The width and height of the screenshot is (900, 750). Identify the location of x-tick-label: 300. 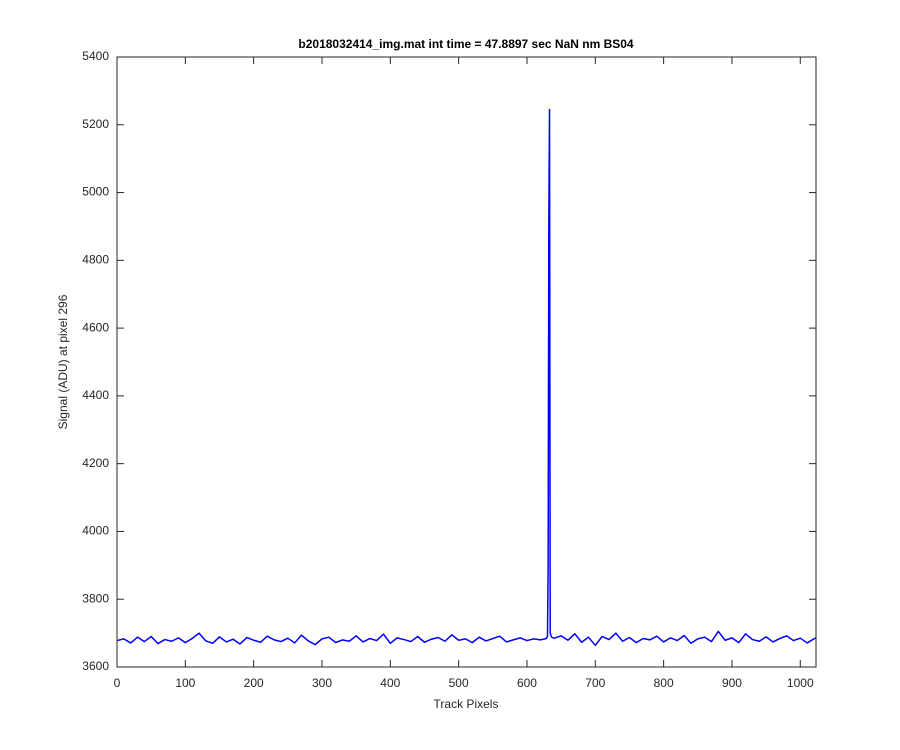
(322, 683).